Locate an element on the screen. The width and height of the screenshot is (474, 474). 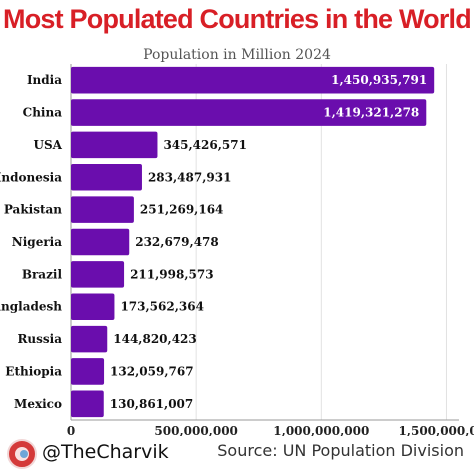
author-handle: @TheCharvik is located at coordinates (105, 452).